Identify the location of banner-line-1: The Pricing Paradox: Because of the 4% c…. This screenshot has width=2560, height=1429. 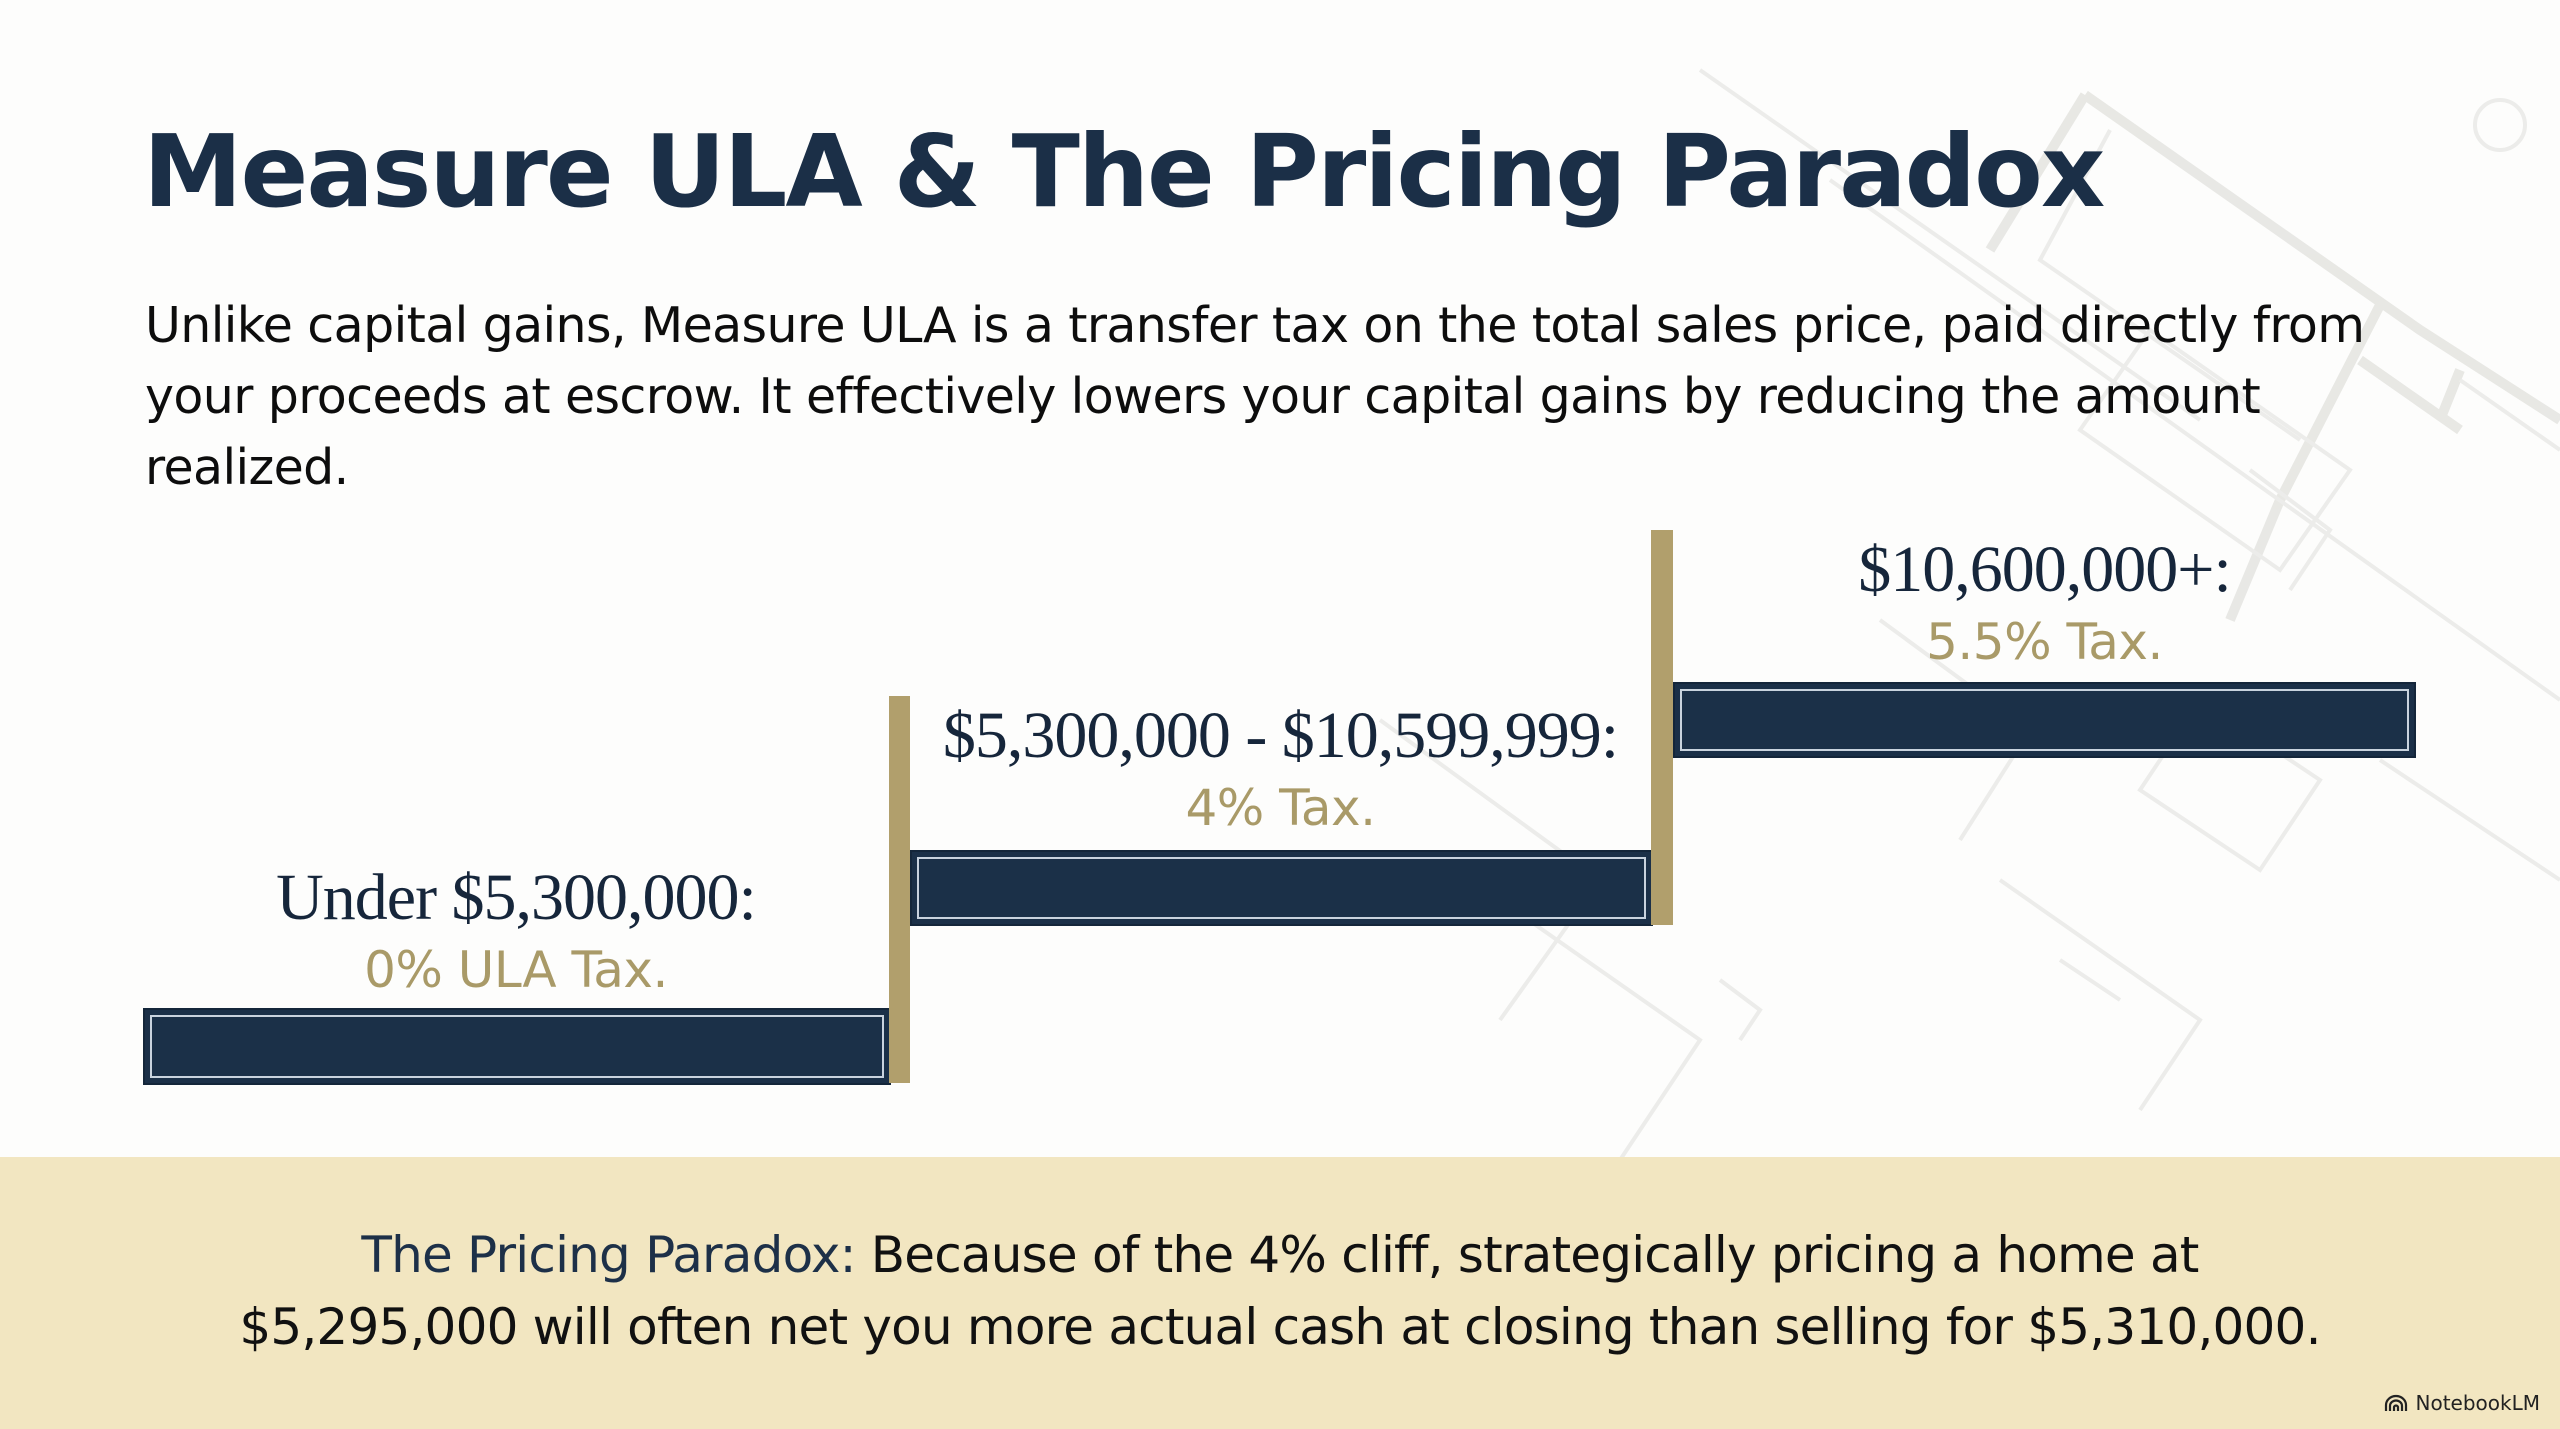
(1280, 1255).